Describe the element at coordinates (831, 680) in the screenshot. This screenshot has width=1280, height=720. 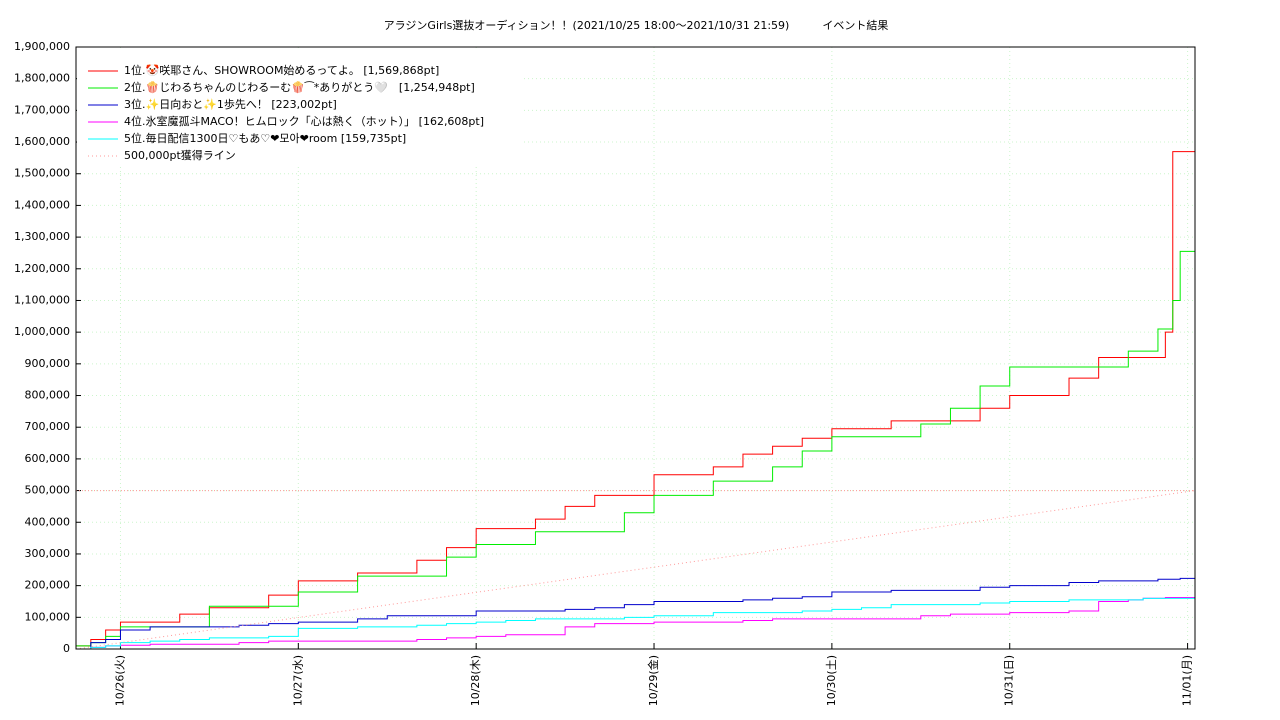
I see `x-tick-label: 10/30(土)` at that location.